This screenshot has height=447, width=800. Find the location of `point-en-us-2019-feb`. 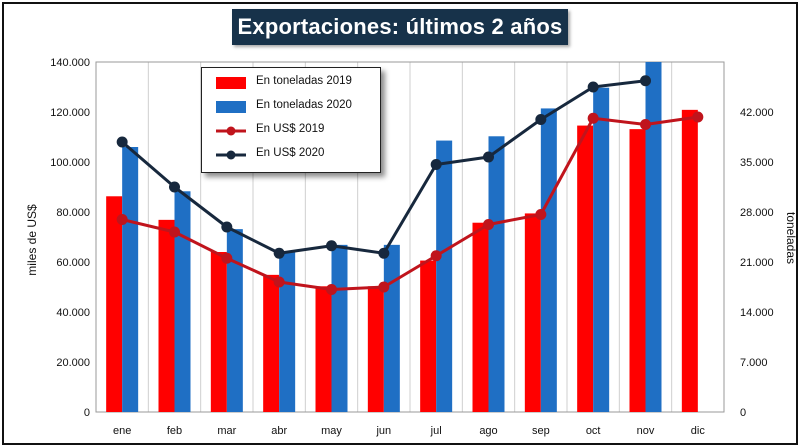

point-en-us-2019-feb is located at coordinates (174, 232).